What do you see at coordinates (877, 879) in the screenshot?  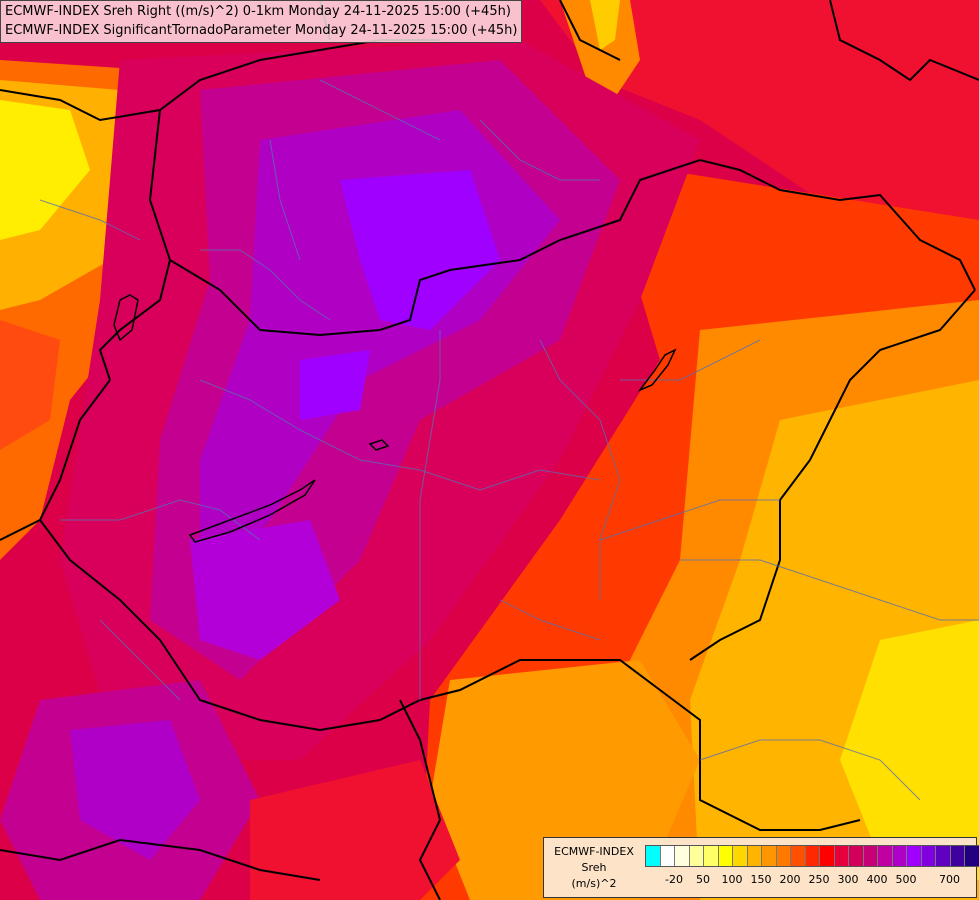 I see `legend-tick: 400` at bounding box center [877, 879].